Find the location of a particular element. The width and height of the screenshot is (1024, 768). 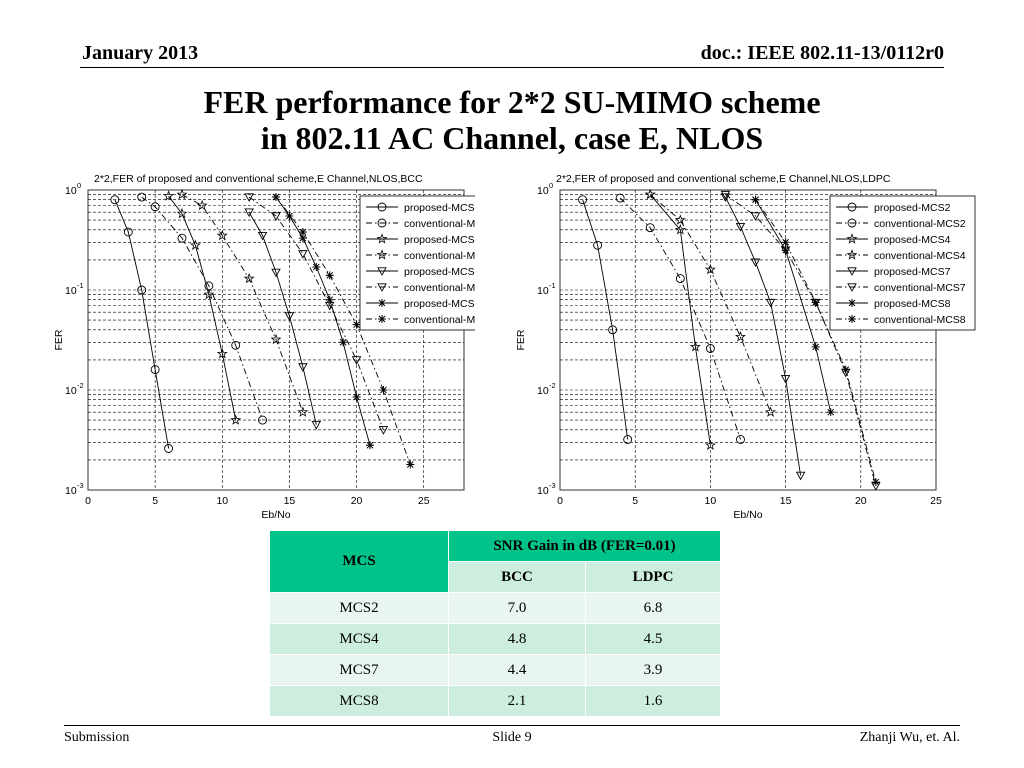

series-proposed-mcs2 is located at coordinates (605, 319).